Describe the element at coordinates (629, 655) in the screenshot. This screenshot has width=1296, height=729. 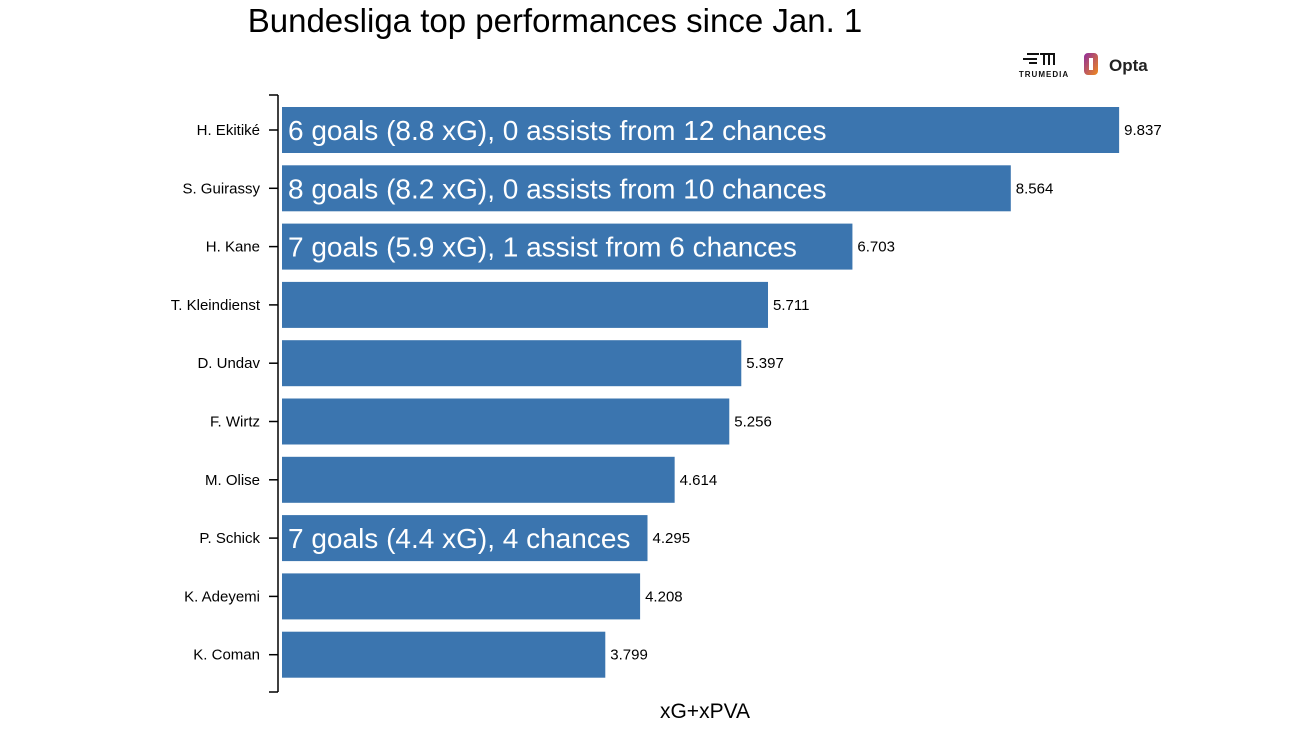
I see `data-label: 3.799` at that location.